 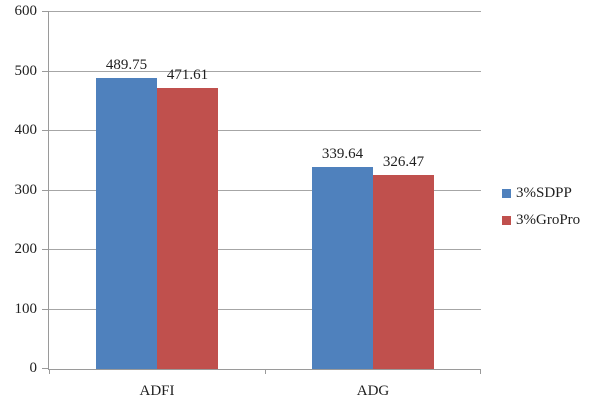 I want to click on y-axis-tick-label: 100, so click(x=26, y=308).